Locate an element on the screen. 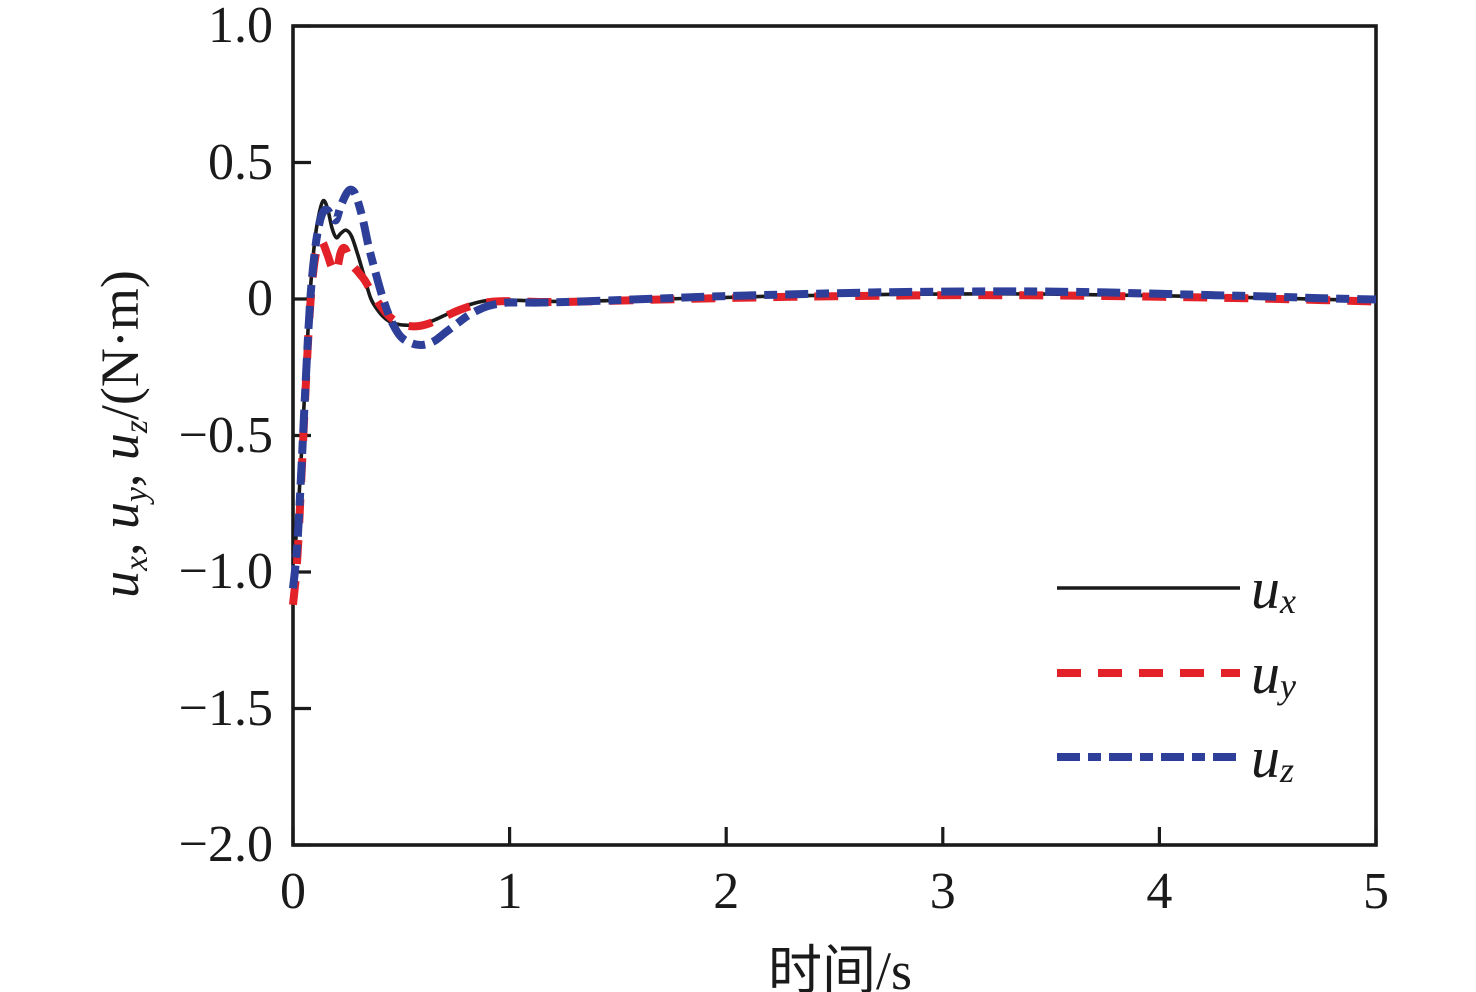  legend-symbol-uz: u is located at coordinates (1265, 757).